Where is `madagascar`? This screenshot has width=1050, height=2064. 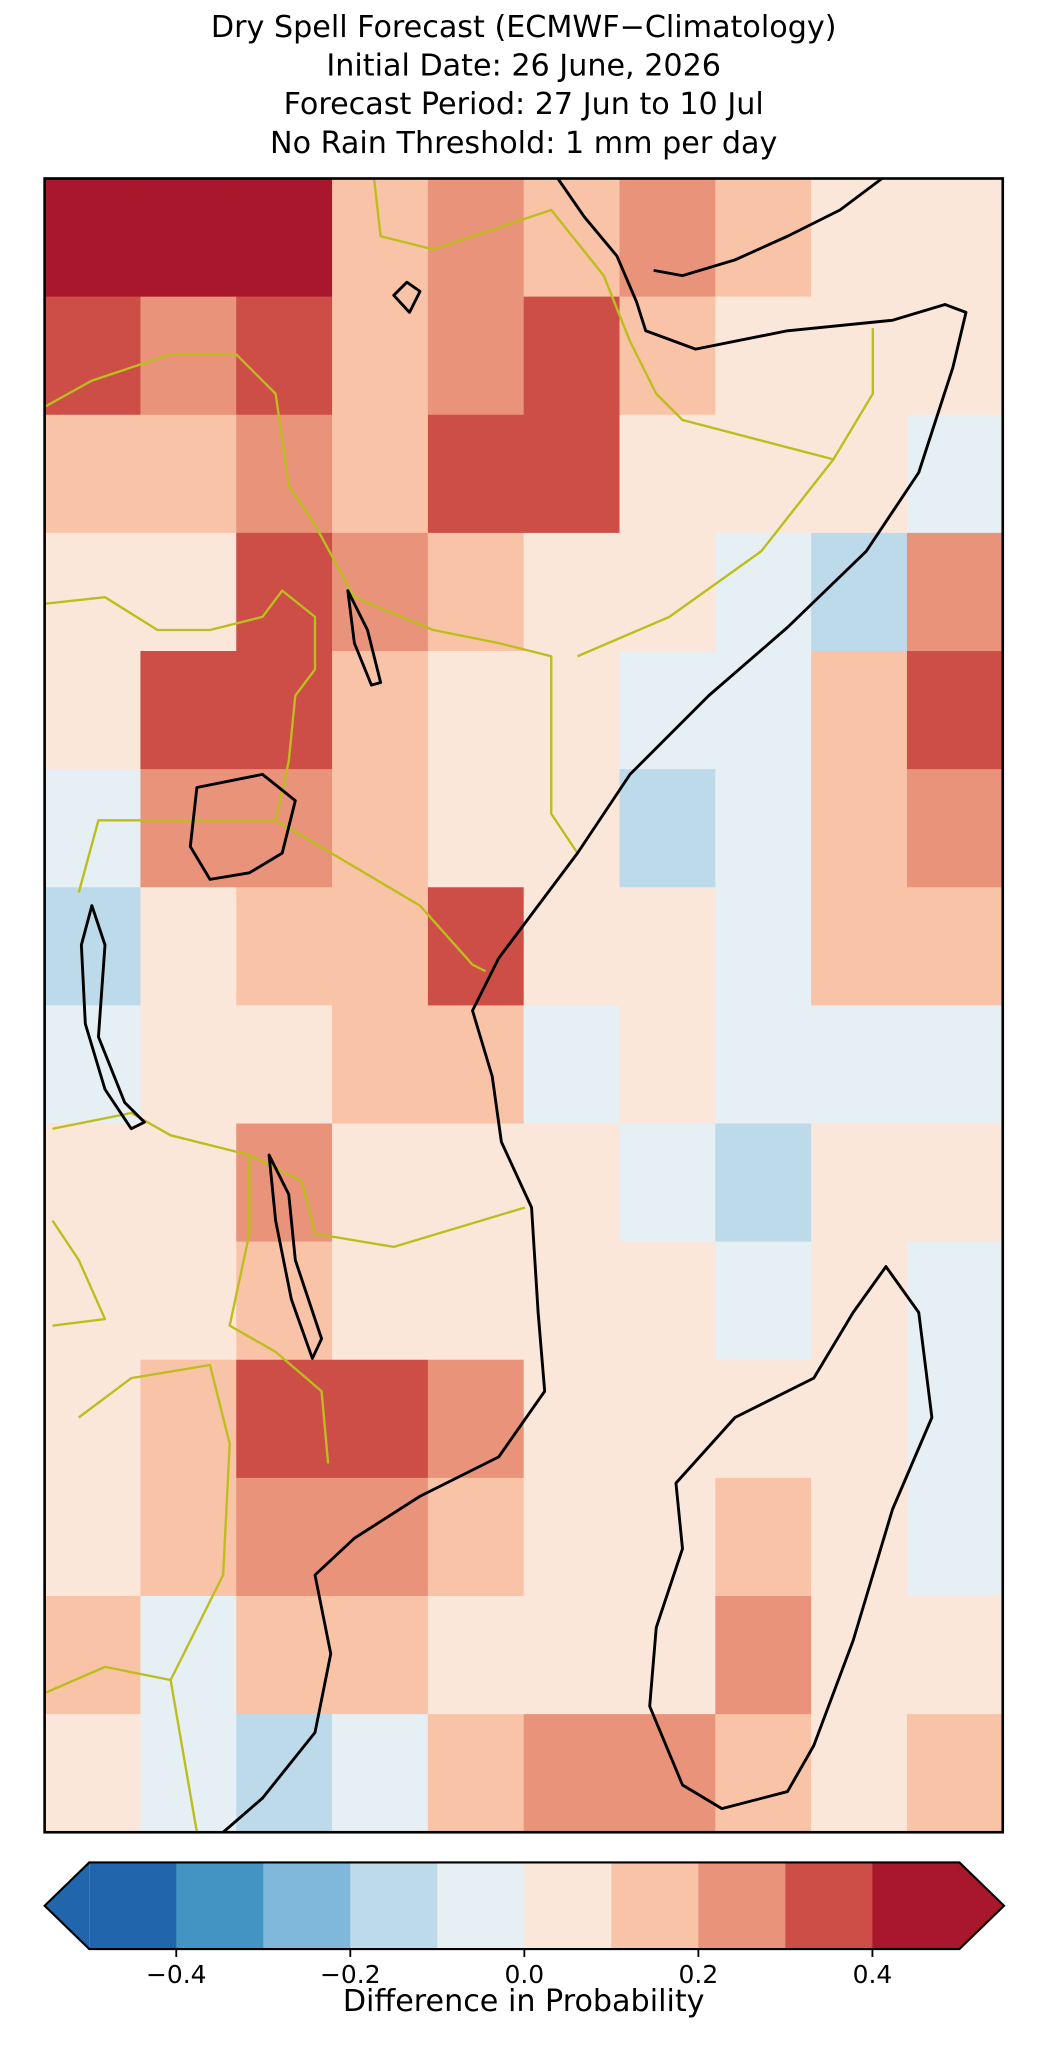
madagascar is located at coordinates (791, 1538).